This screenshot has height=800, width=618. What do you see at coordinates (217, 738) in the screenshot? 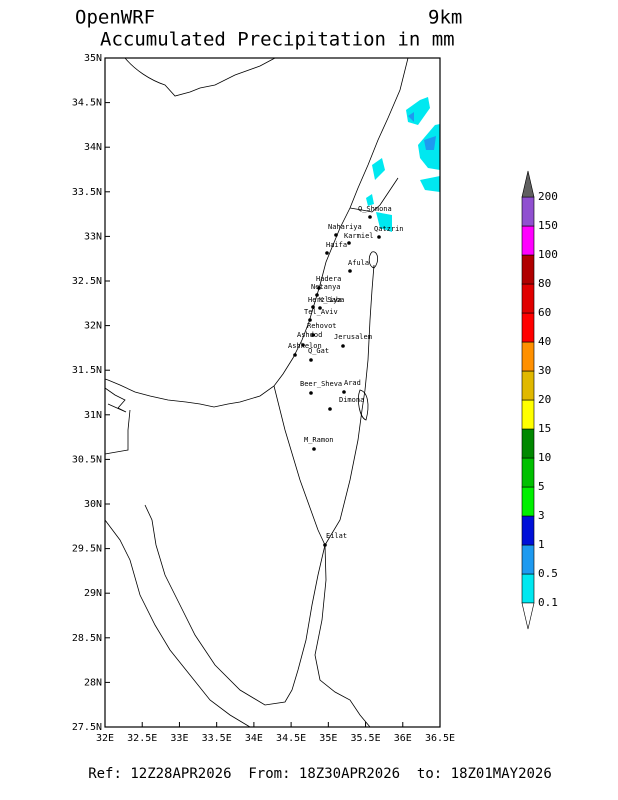
I see `x-tick-label: 33.5E` at bounding box center [217, 738].